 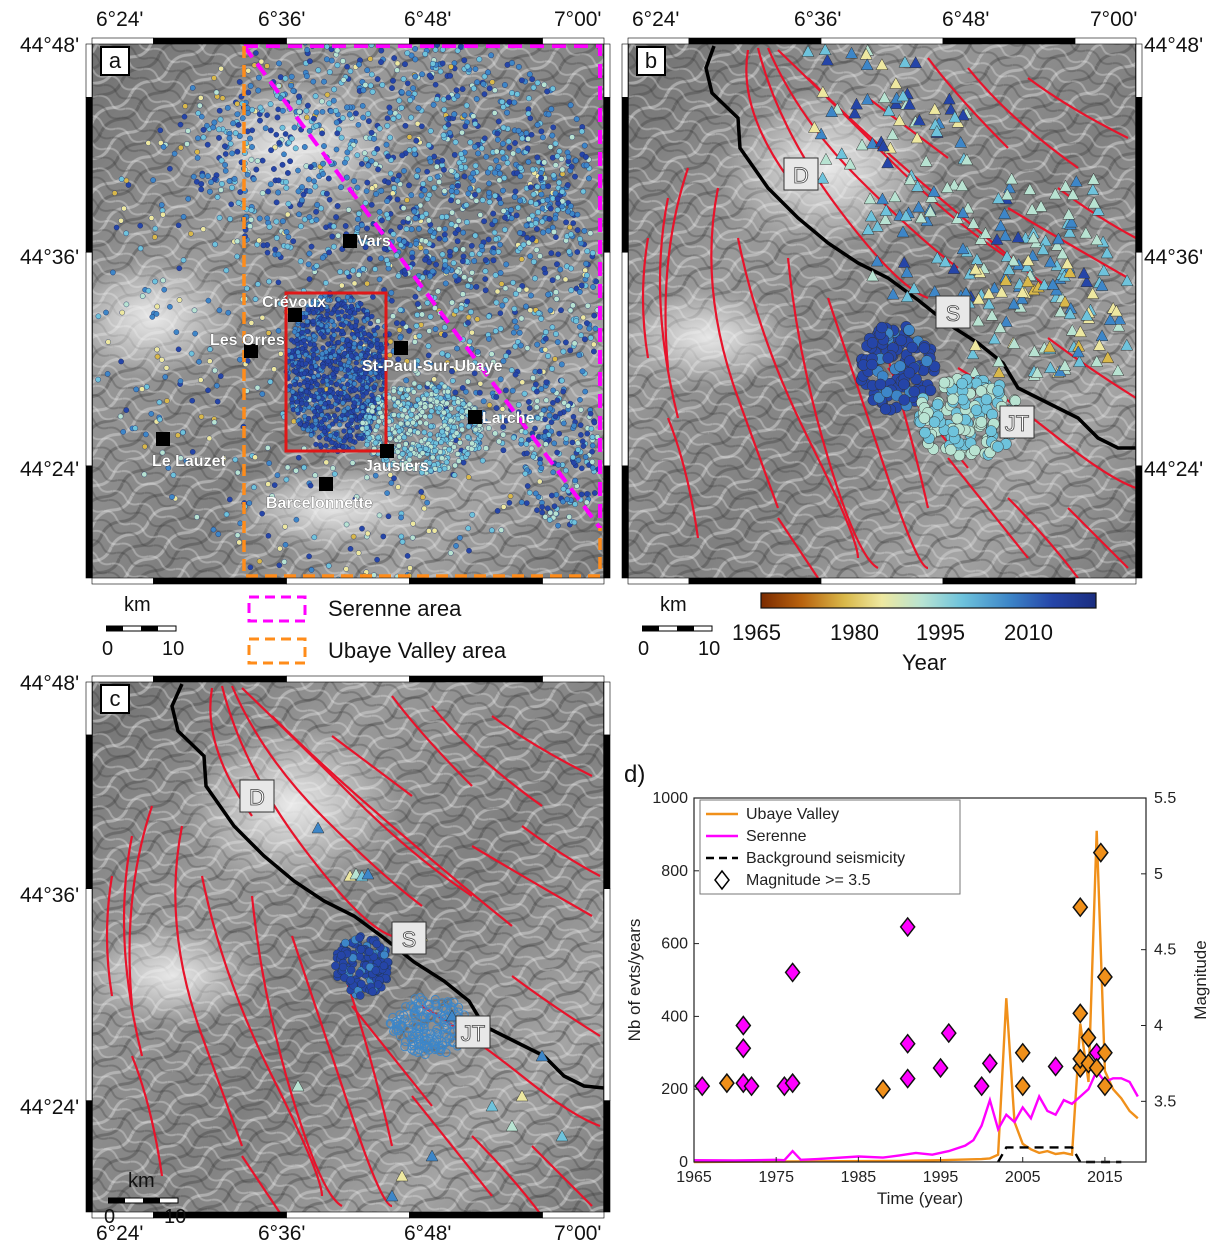 What do you see at coordinates (966, 19) in the screenshot?
I see `lon-label-b-3: 6°48'` at bounding box center [966, 19].